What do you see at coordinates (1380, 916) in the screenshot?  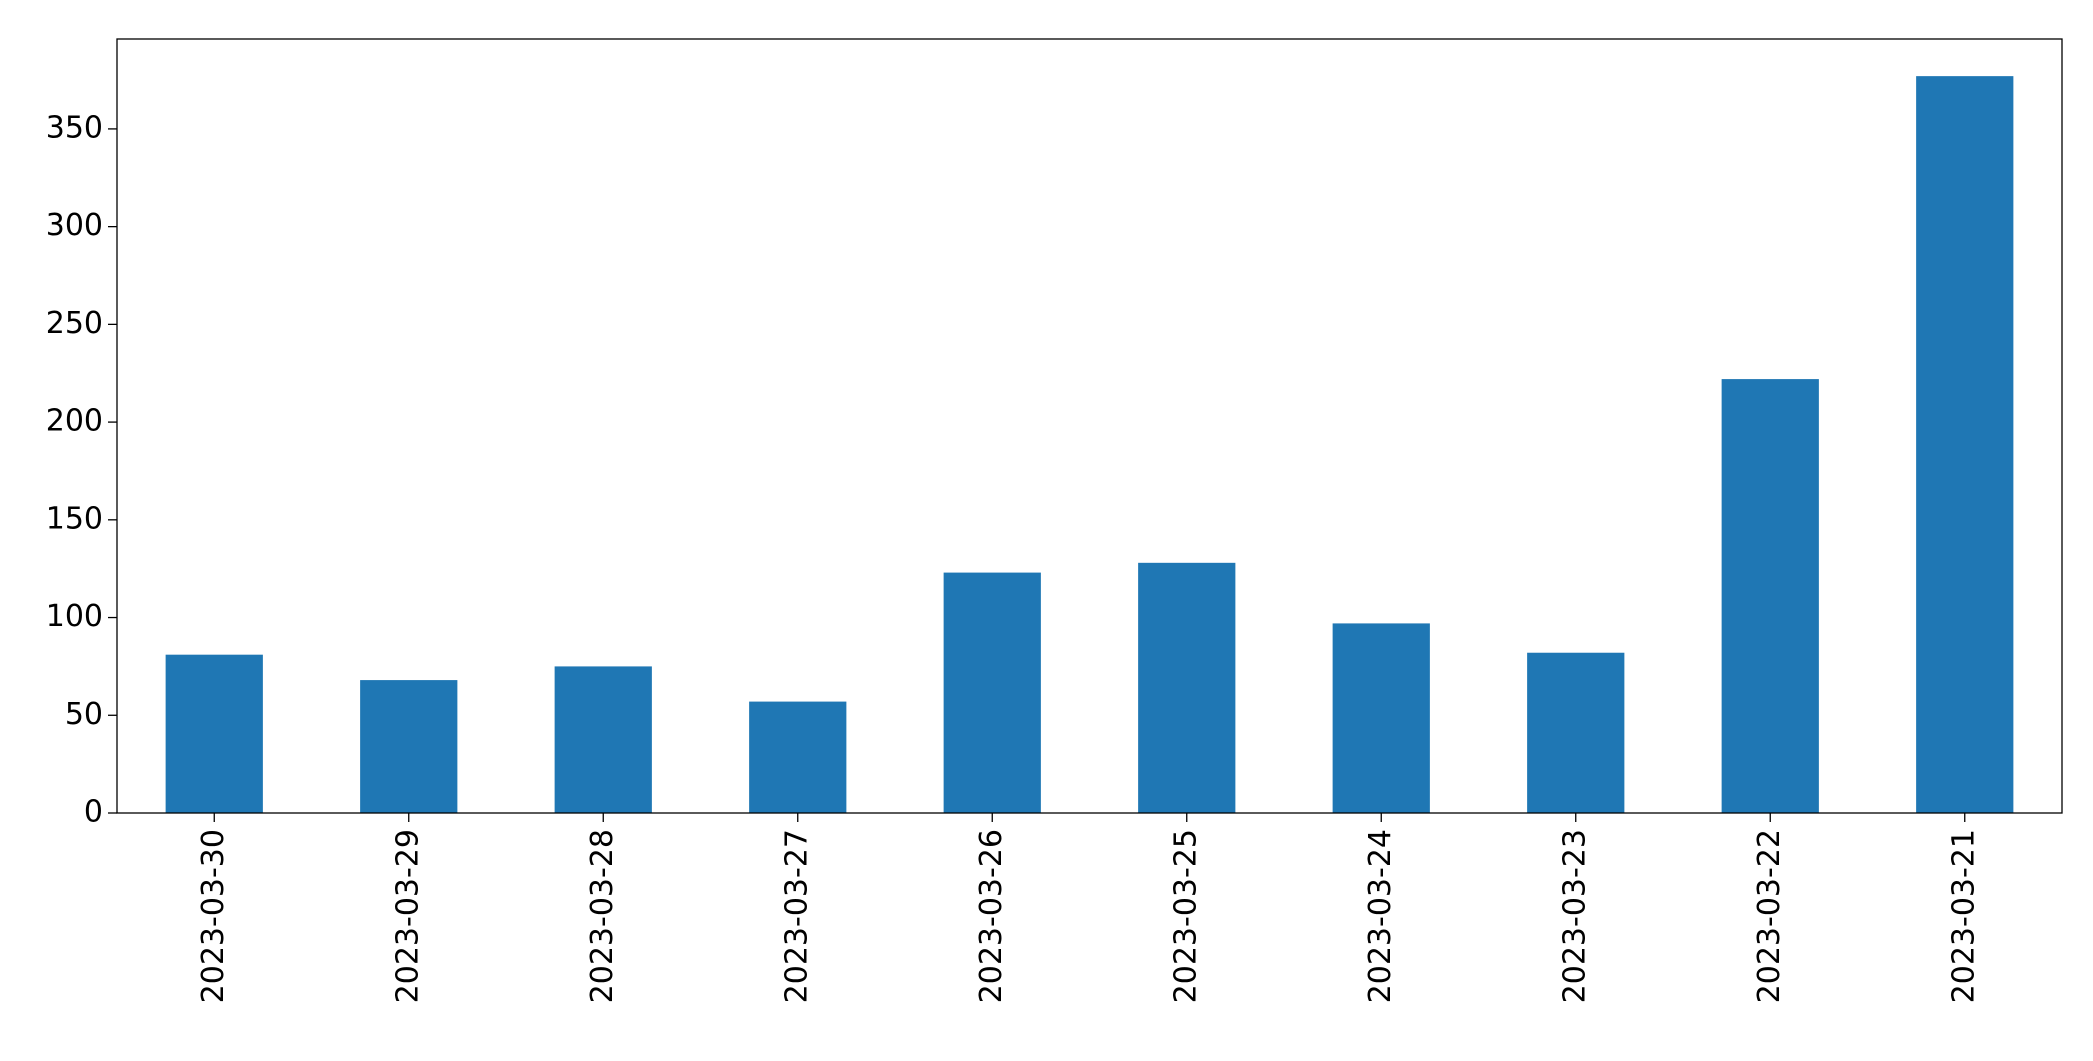 I see `x-tick-label: 2023-03-24` at bounding box center [1380, 916].